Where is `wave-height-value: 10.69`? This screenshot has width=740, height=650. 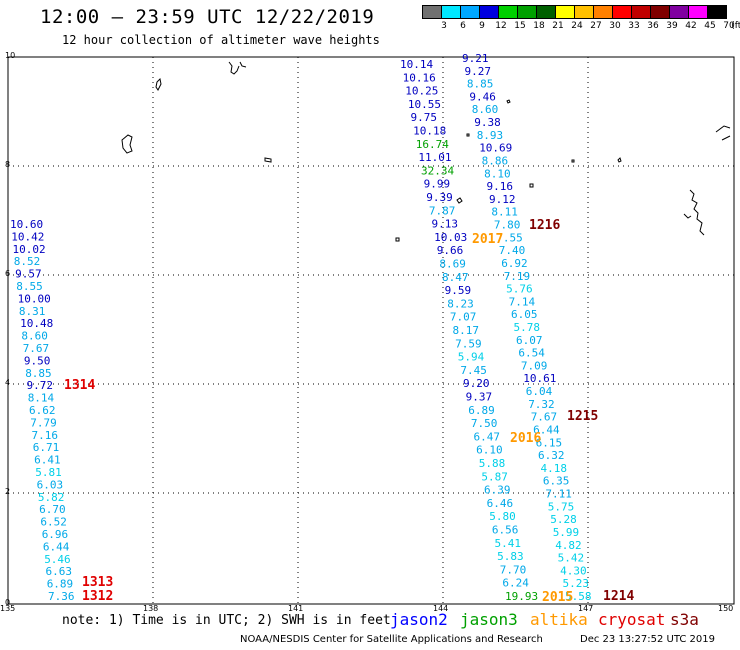 wave-height-value: 10.69 is located at coordinates (495, 148).